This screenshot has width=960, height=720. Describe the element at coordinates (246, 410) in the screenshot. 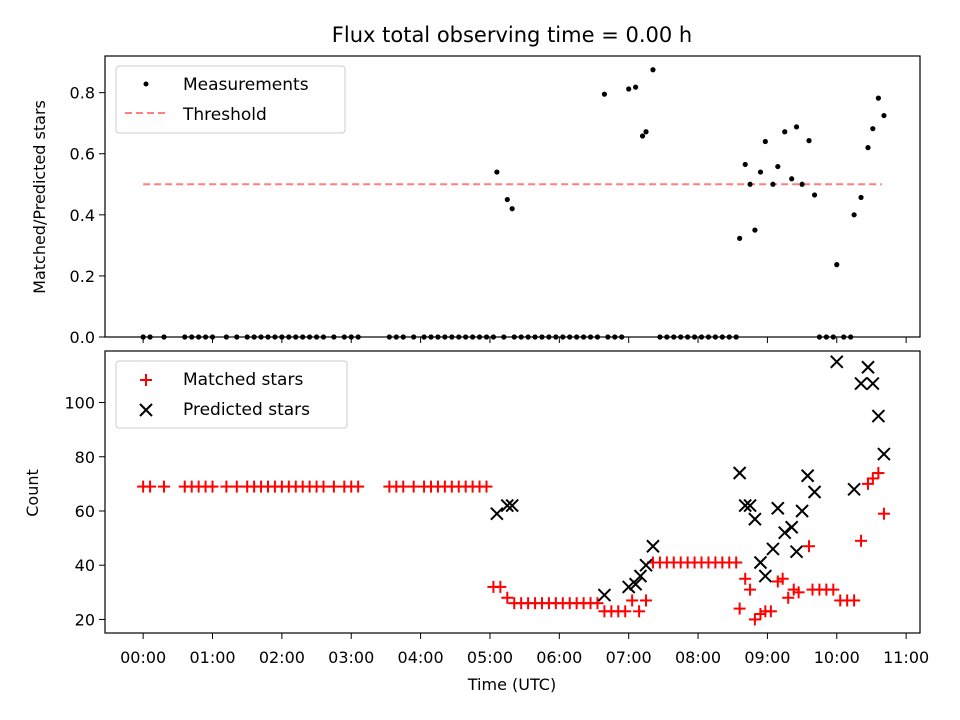

I see `predicted-legend-label: Predicted stars` at that location.